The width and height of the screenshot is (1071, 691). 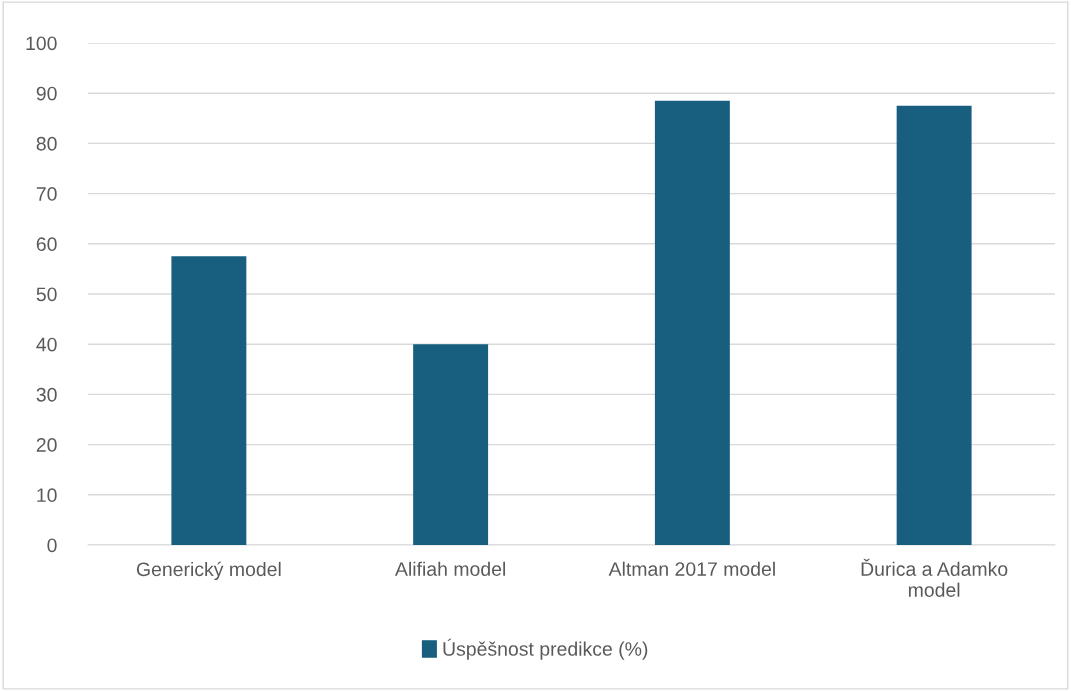 I want to click on x-tick-label: Generický model, so click(x=208, y=571).